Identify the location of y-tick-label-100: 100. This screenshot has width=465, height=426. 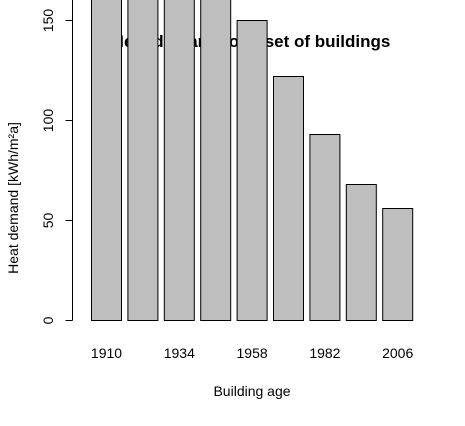
(48, 121).